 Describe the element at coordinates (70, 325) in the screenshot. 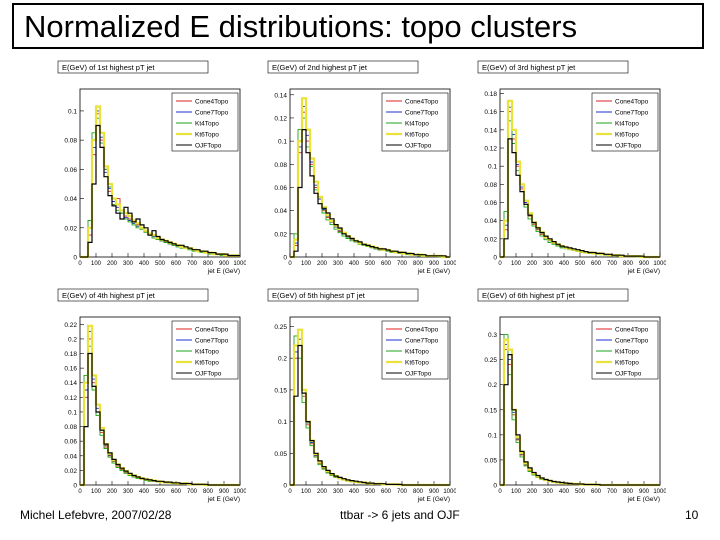

I see `y-tick-label: 0.22` at that location.